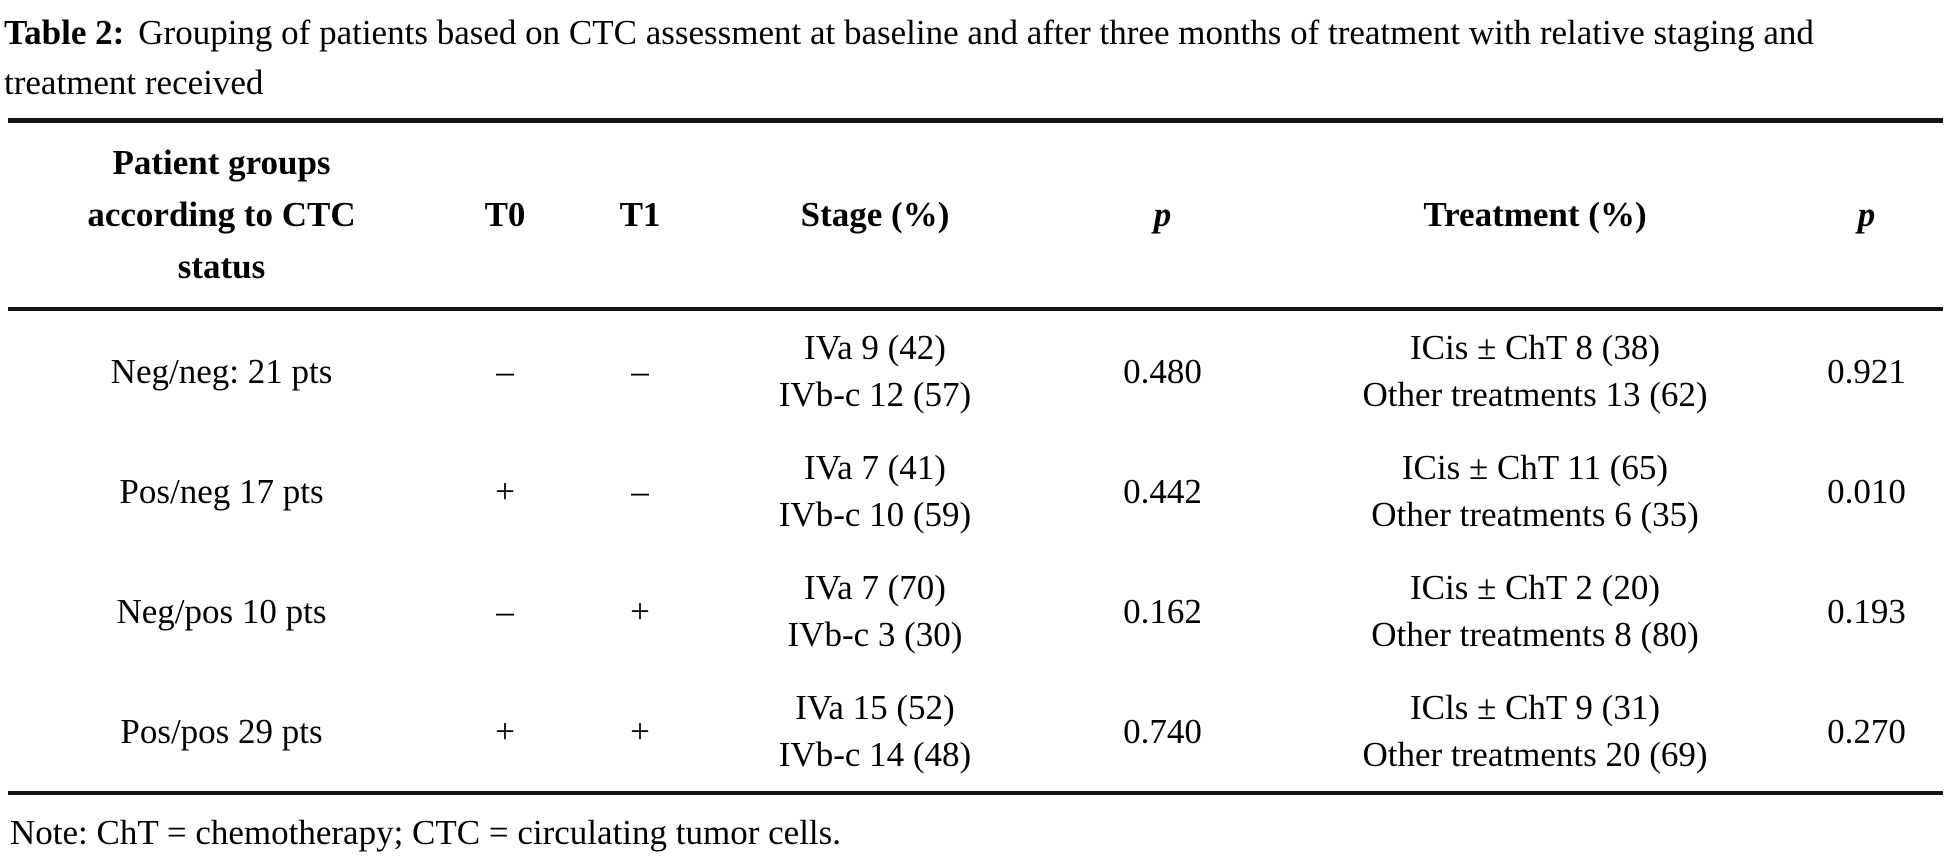 This screenshot has height=866, width=1951. Describe the element at coordinates (1866, 731) in the screenshot. I see `cell-p-treatment: 0.270` at that location.